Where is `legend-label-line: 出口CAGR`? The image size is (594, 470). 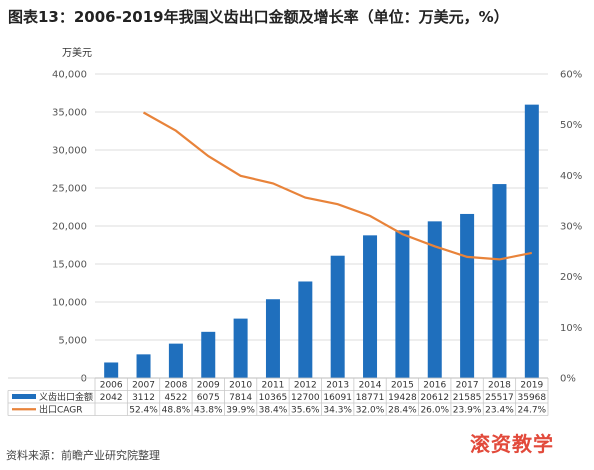
legend-label-line: 出口CAGR is located at coordinates (61, 410).